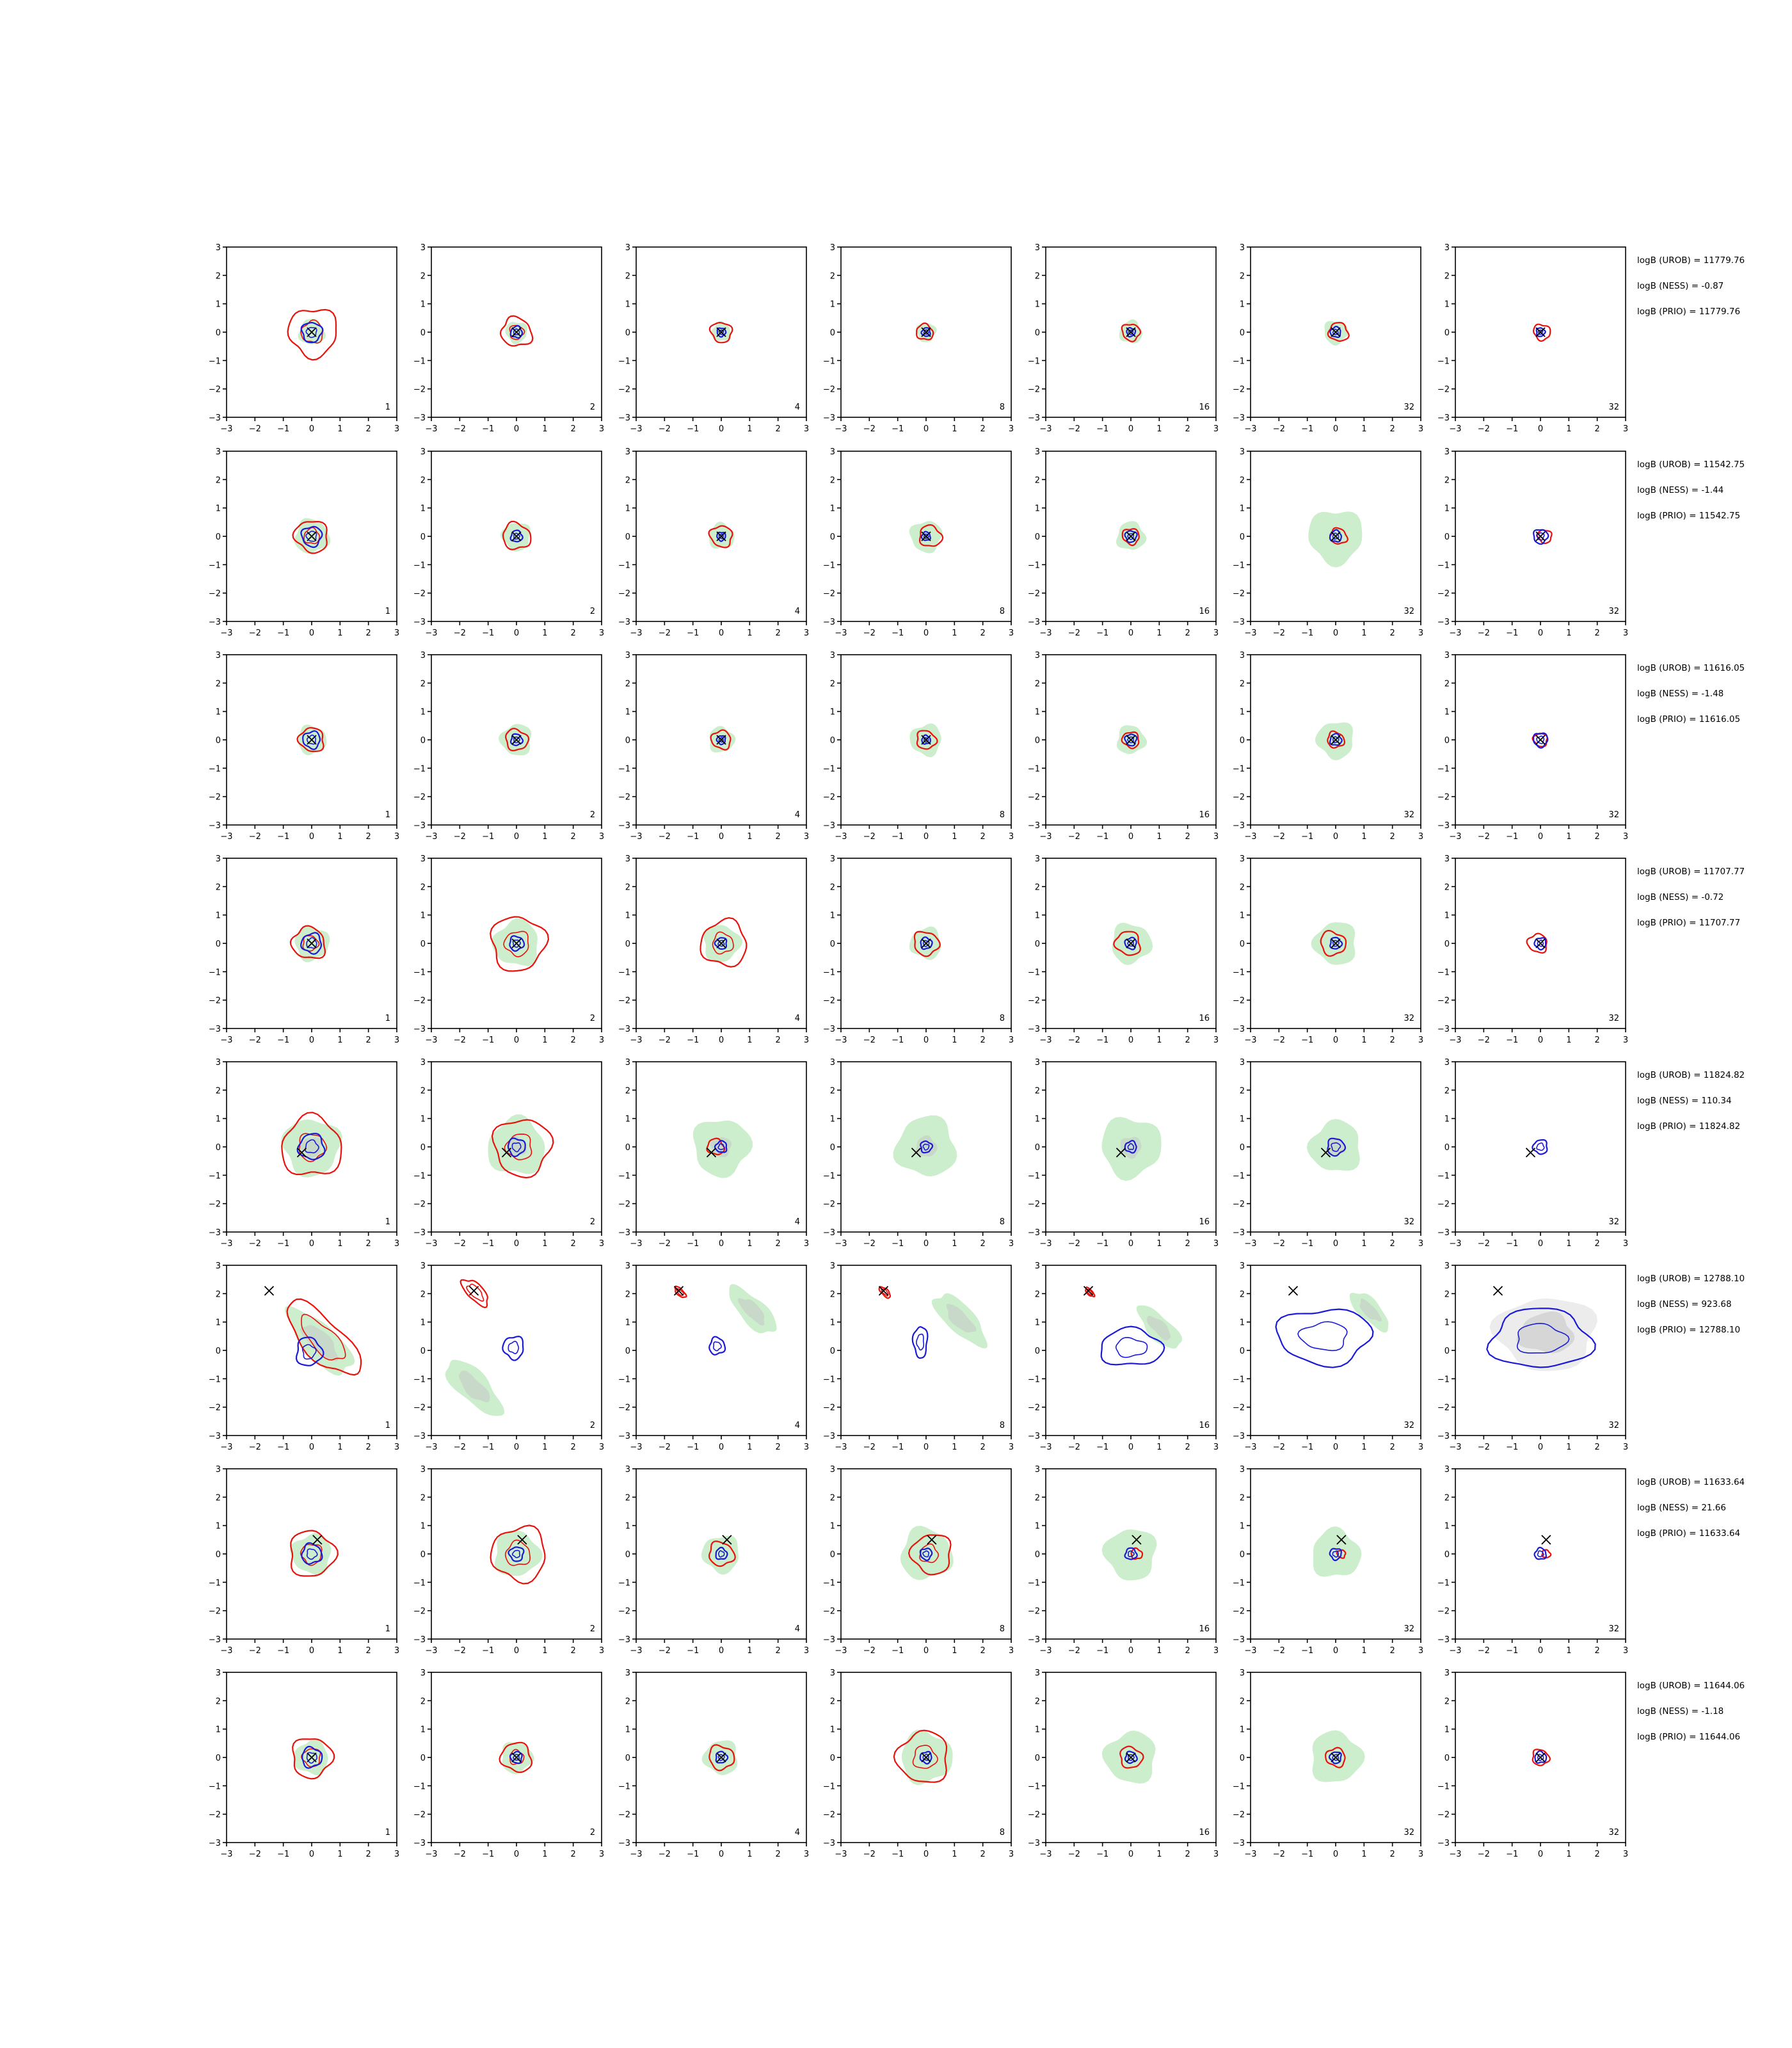 This screenshot has height=2048, width=1792. I want to click on y-tick-label: −3, so click(829, 1843).